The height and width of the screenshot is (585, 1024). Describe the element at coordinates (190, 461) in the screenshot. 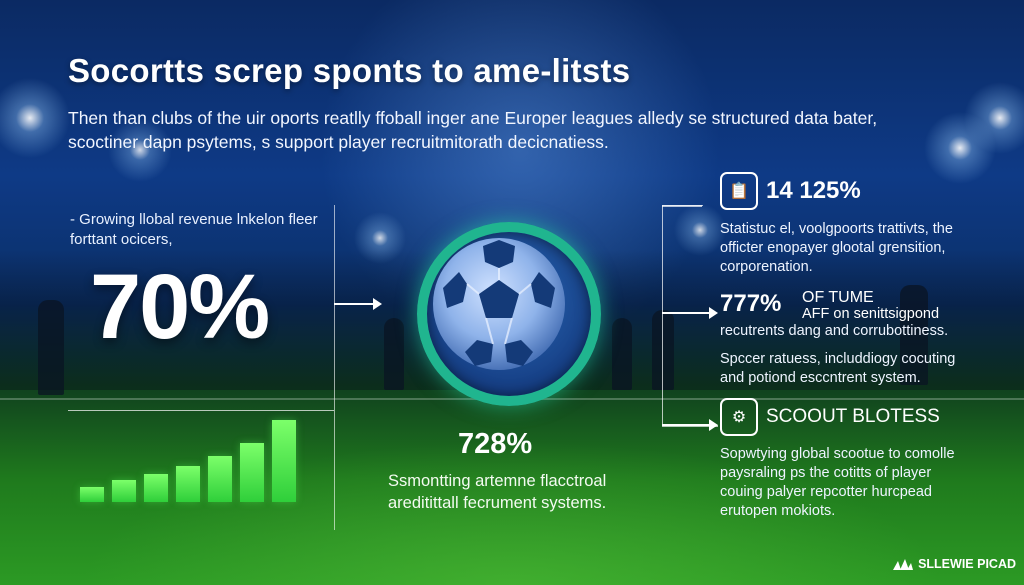

I see `growth-bar-chart` at that location.